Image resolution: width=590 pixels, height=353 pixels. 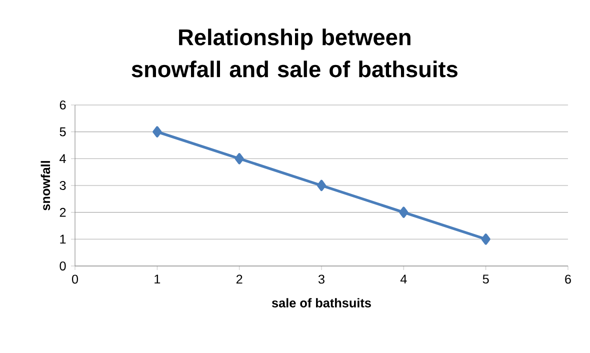 What do you see at coordinates (295, 53) in the screenshot?
I see `chart-title: Relationship between snowfall and sale of bathsuits` at bounding box center [295, 53].